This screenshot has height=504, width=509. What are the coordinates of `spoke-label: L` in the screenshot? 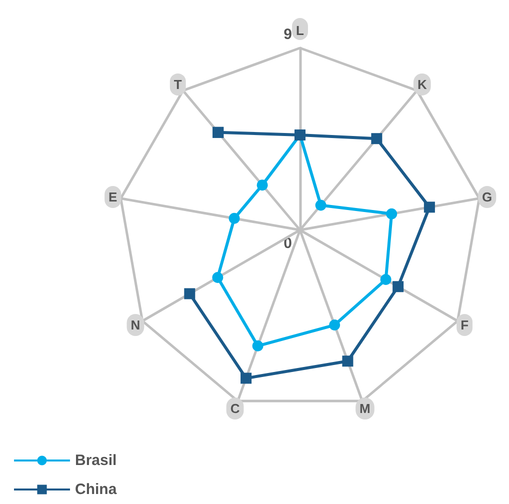 It's located at (300, 30).